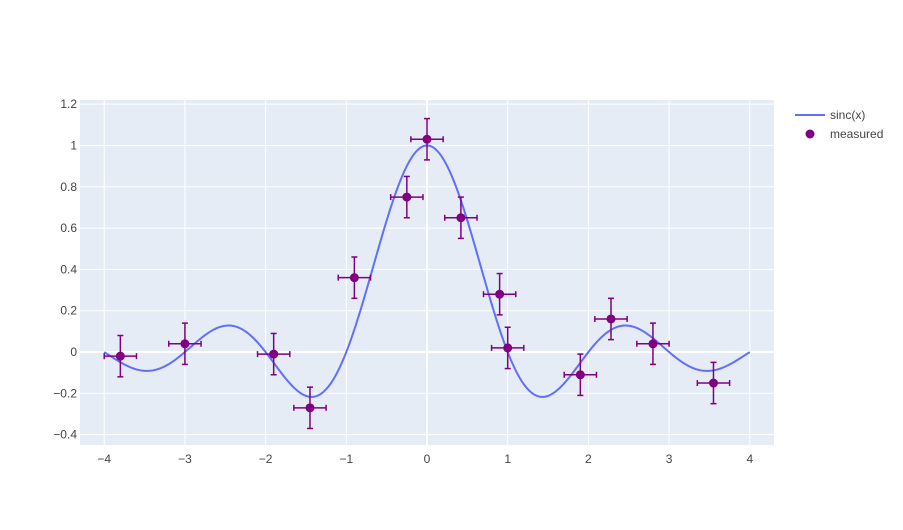 The height and width of the screenshot is (530, 903). What do you see at coordinates (185, 459) in the screenshot?
I see `x-tick-label: −3` at bounding box center [185, 459].